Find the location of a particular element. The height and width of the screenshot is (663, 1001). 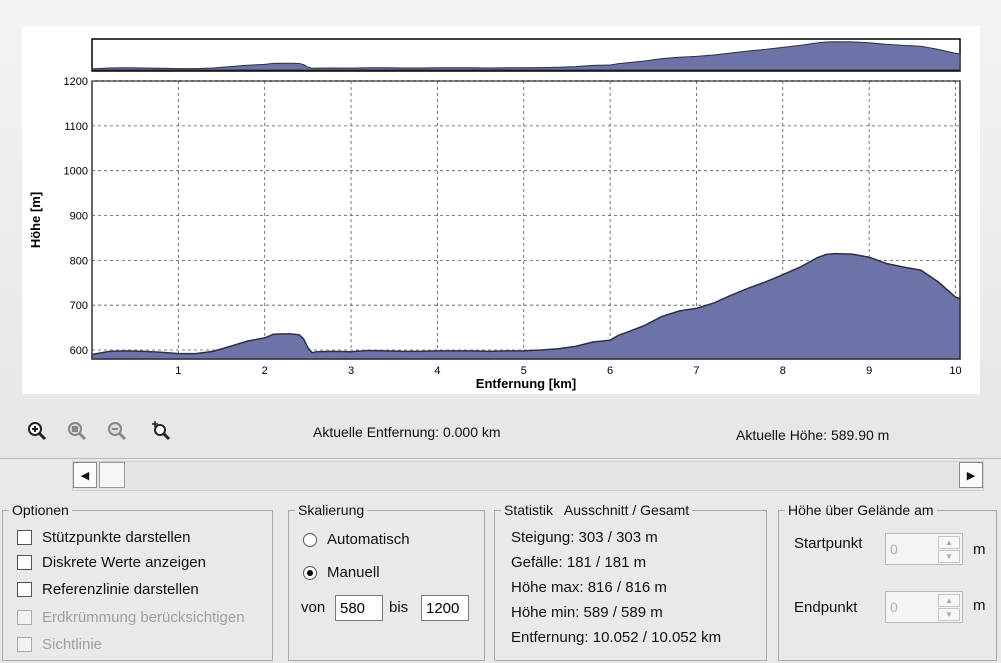

option-erdkruemmung: Erdkrümmung berücksichtigen is located at coordinates (131, 617).